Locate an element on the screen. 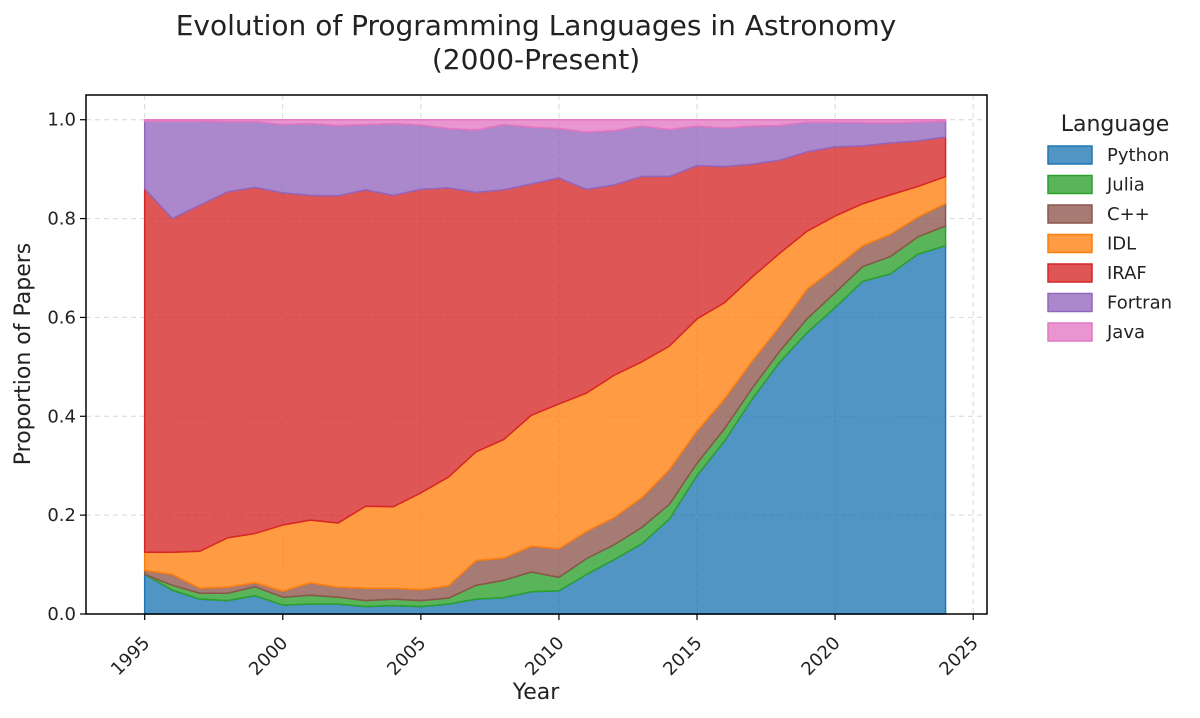 The image size is (1200, 718). x-tick-label: 2020 is located at coordinates (820, 656).